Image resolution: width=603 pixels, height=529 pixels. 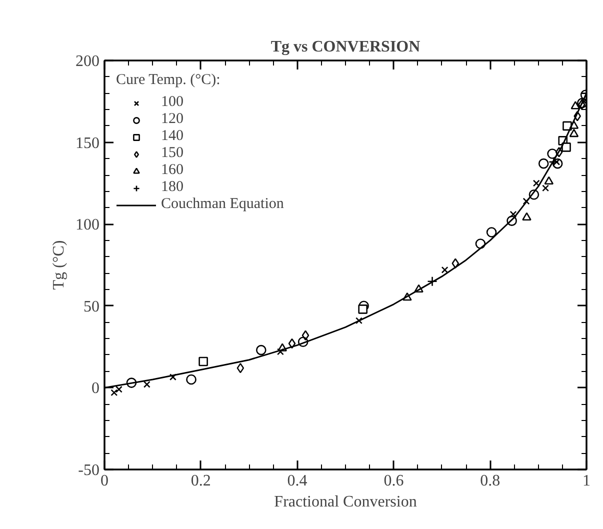 What do you see at coordinates (394, 481) in the screenshot?
I see `x-tick-label: 0.6` at bounding box center [394, 481].